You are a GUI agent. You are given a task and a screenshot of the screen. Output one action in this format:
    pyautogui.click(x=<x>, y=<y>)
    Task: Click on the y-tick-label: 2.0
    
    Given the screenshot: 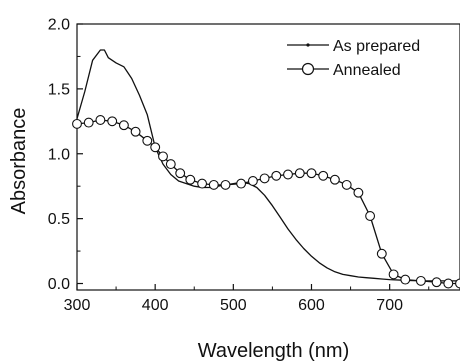 What is the action you would take?
    pyautogui.click(x=59, y=25)
    